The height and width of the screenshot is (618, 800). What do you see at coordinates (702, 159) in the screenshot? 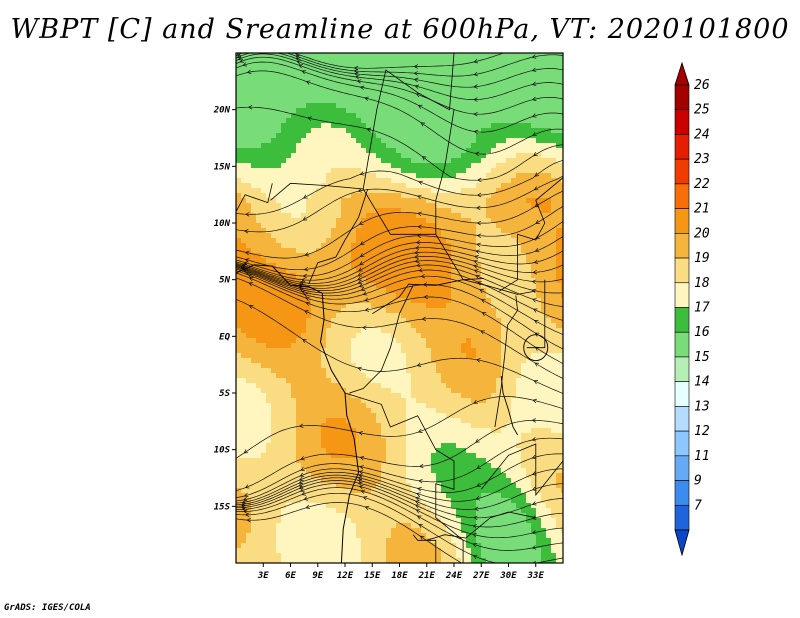
I see `colorbar-label: 23` at bounding box center [702, 159].